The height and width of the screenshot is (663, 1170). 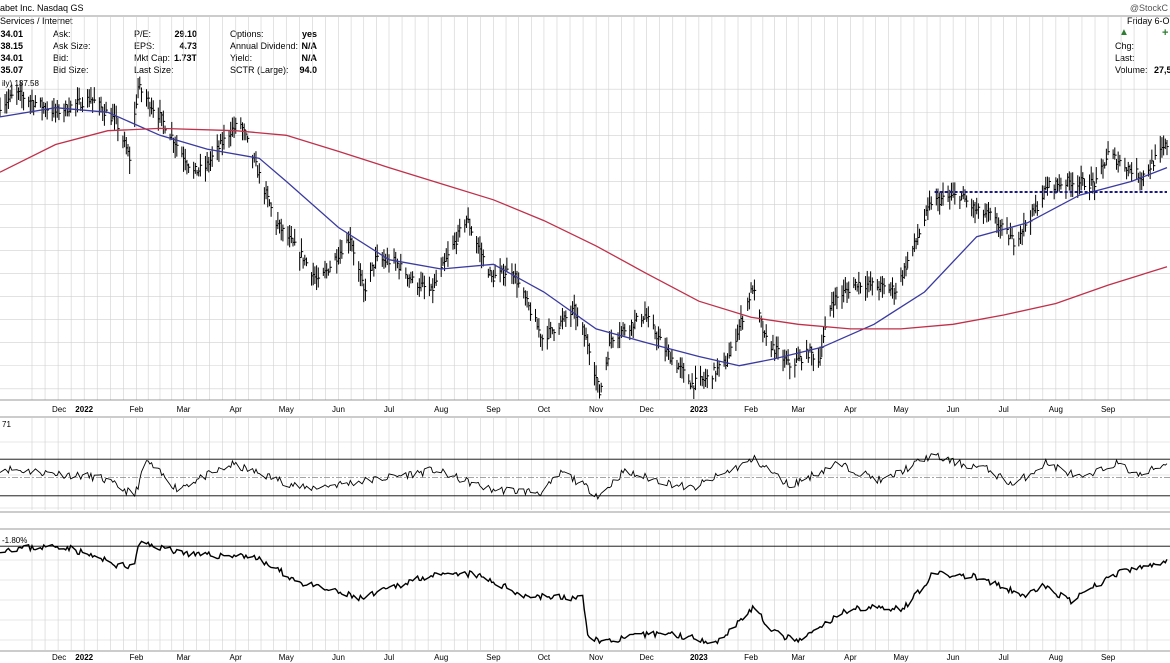 I want to click on stats-label: Mkt Cap:, so click(x=152, y=58).